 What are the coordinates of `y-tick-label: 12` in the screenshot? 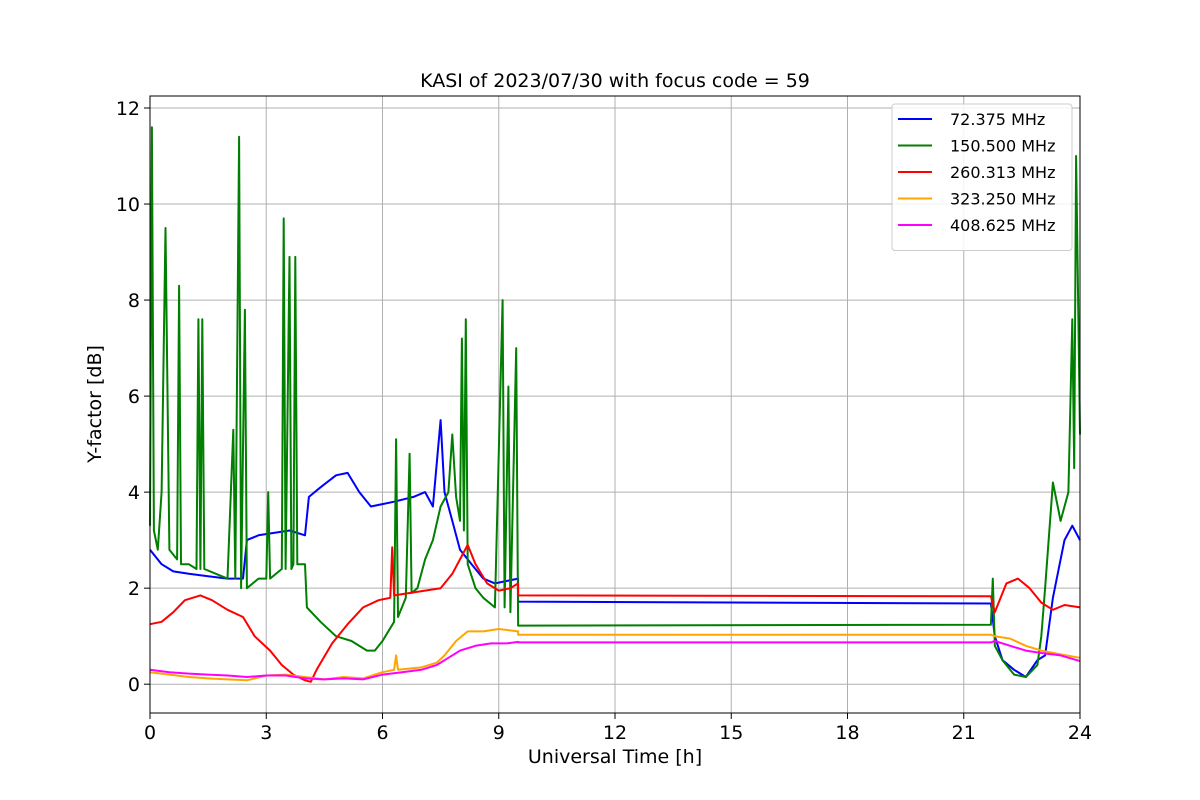 It's located at (128, 109).